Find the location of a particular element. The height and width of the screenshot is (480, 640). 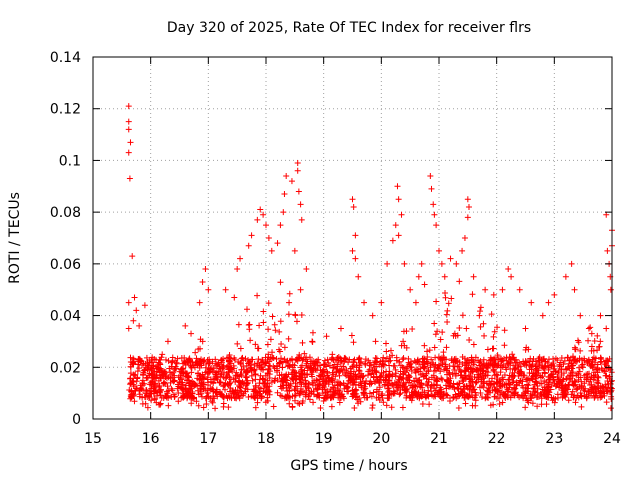

x-axis-title: GPS time / hours is located at coordinates (348, 466).